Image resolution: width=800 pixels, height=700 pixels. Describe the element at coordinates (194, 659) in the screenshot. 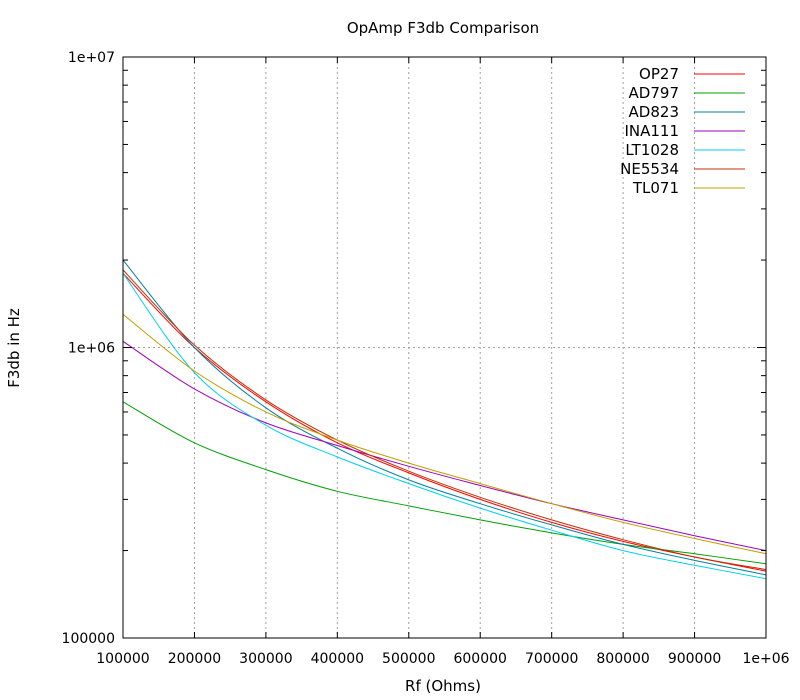

I see `x-tick-label: 200000` at that location.